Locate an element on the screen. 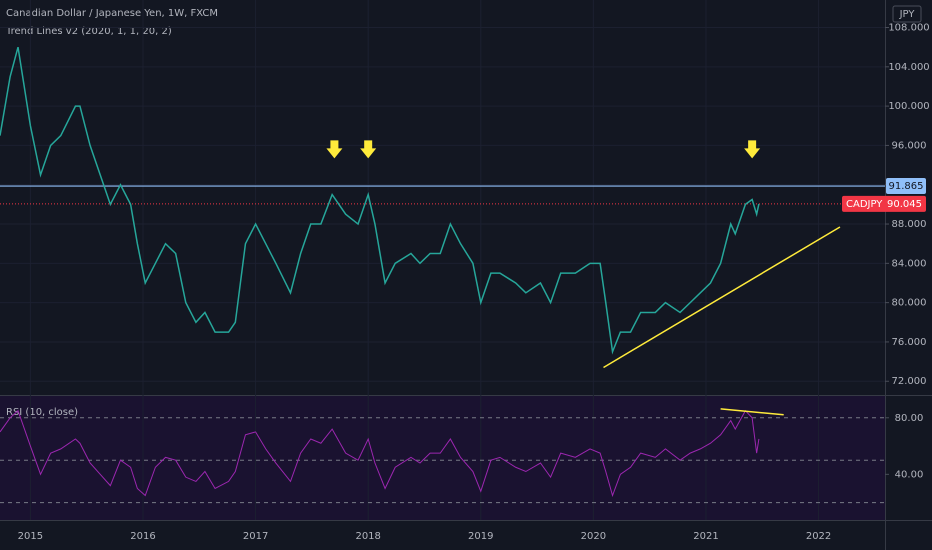 Image resolution: width=932 pixels, height=550 pixels. x-tick-label: 2019 is located at coordinates (480, 536).